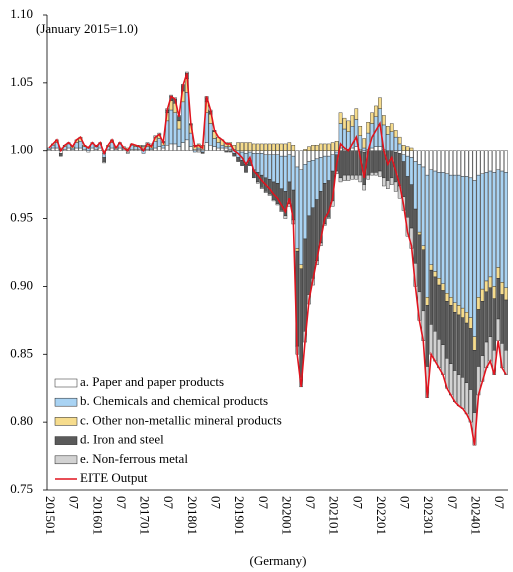  Describe the element at coordinates (21, 352) in the screenshot. I see `y-tick-label: 0.85` at that location.